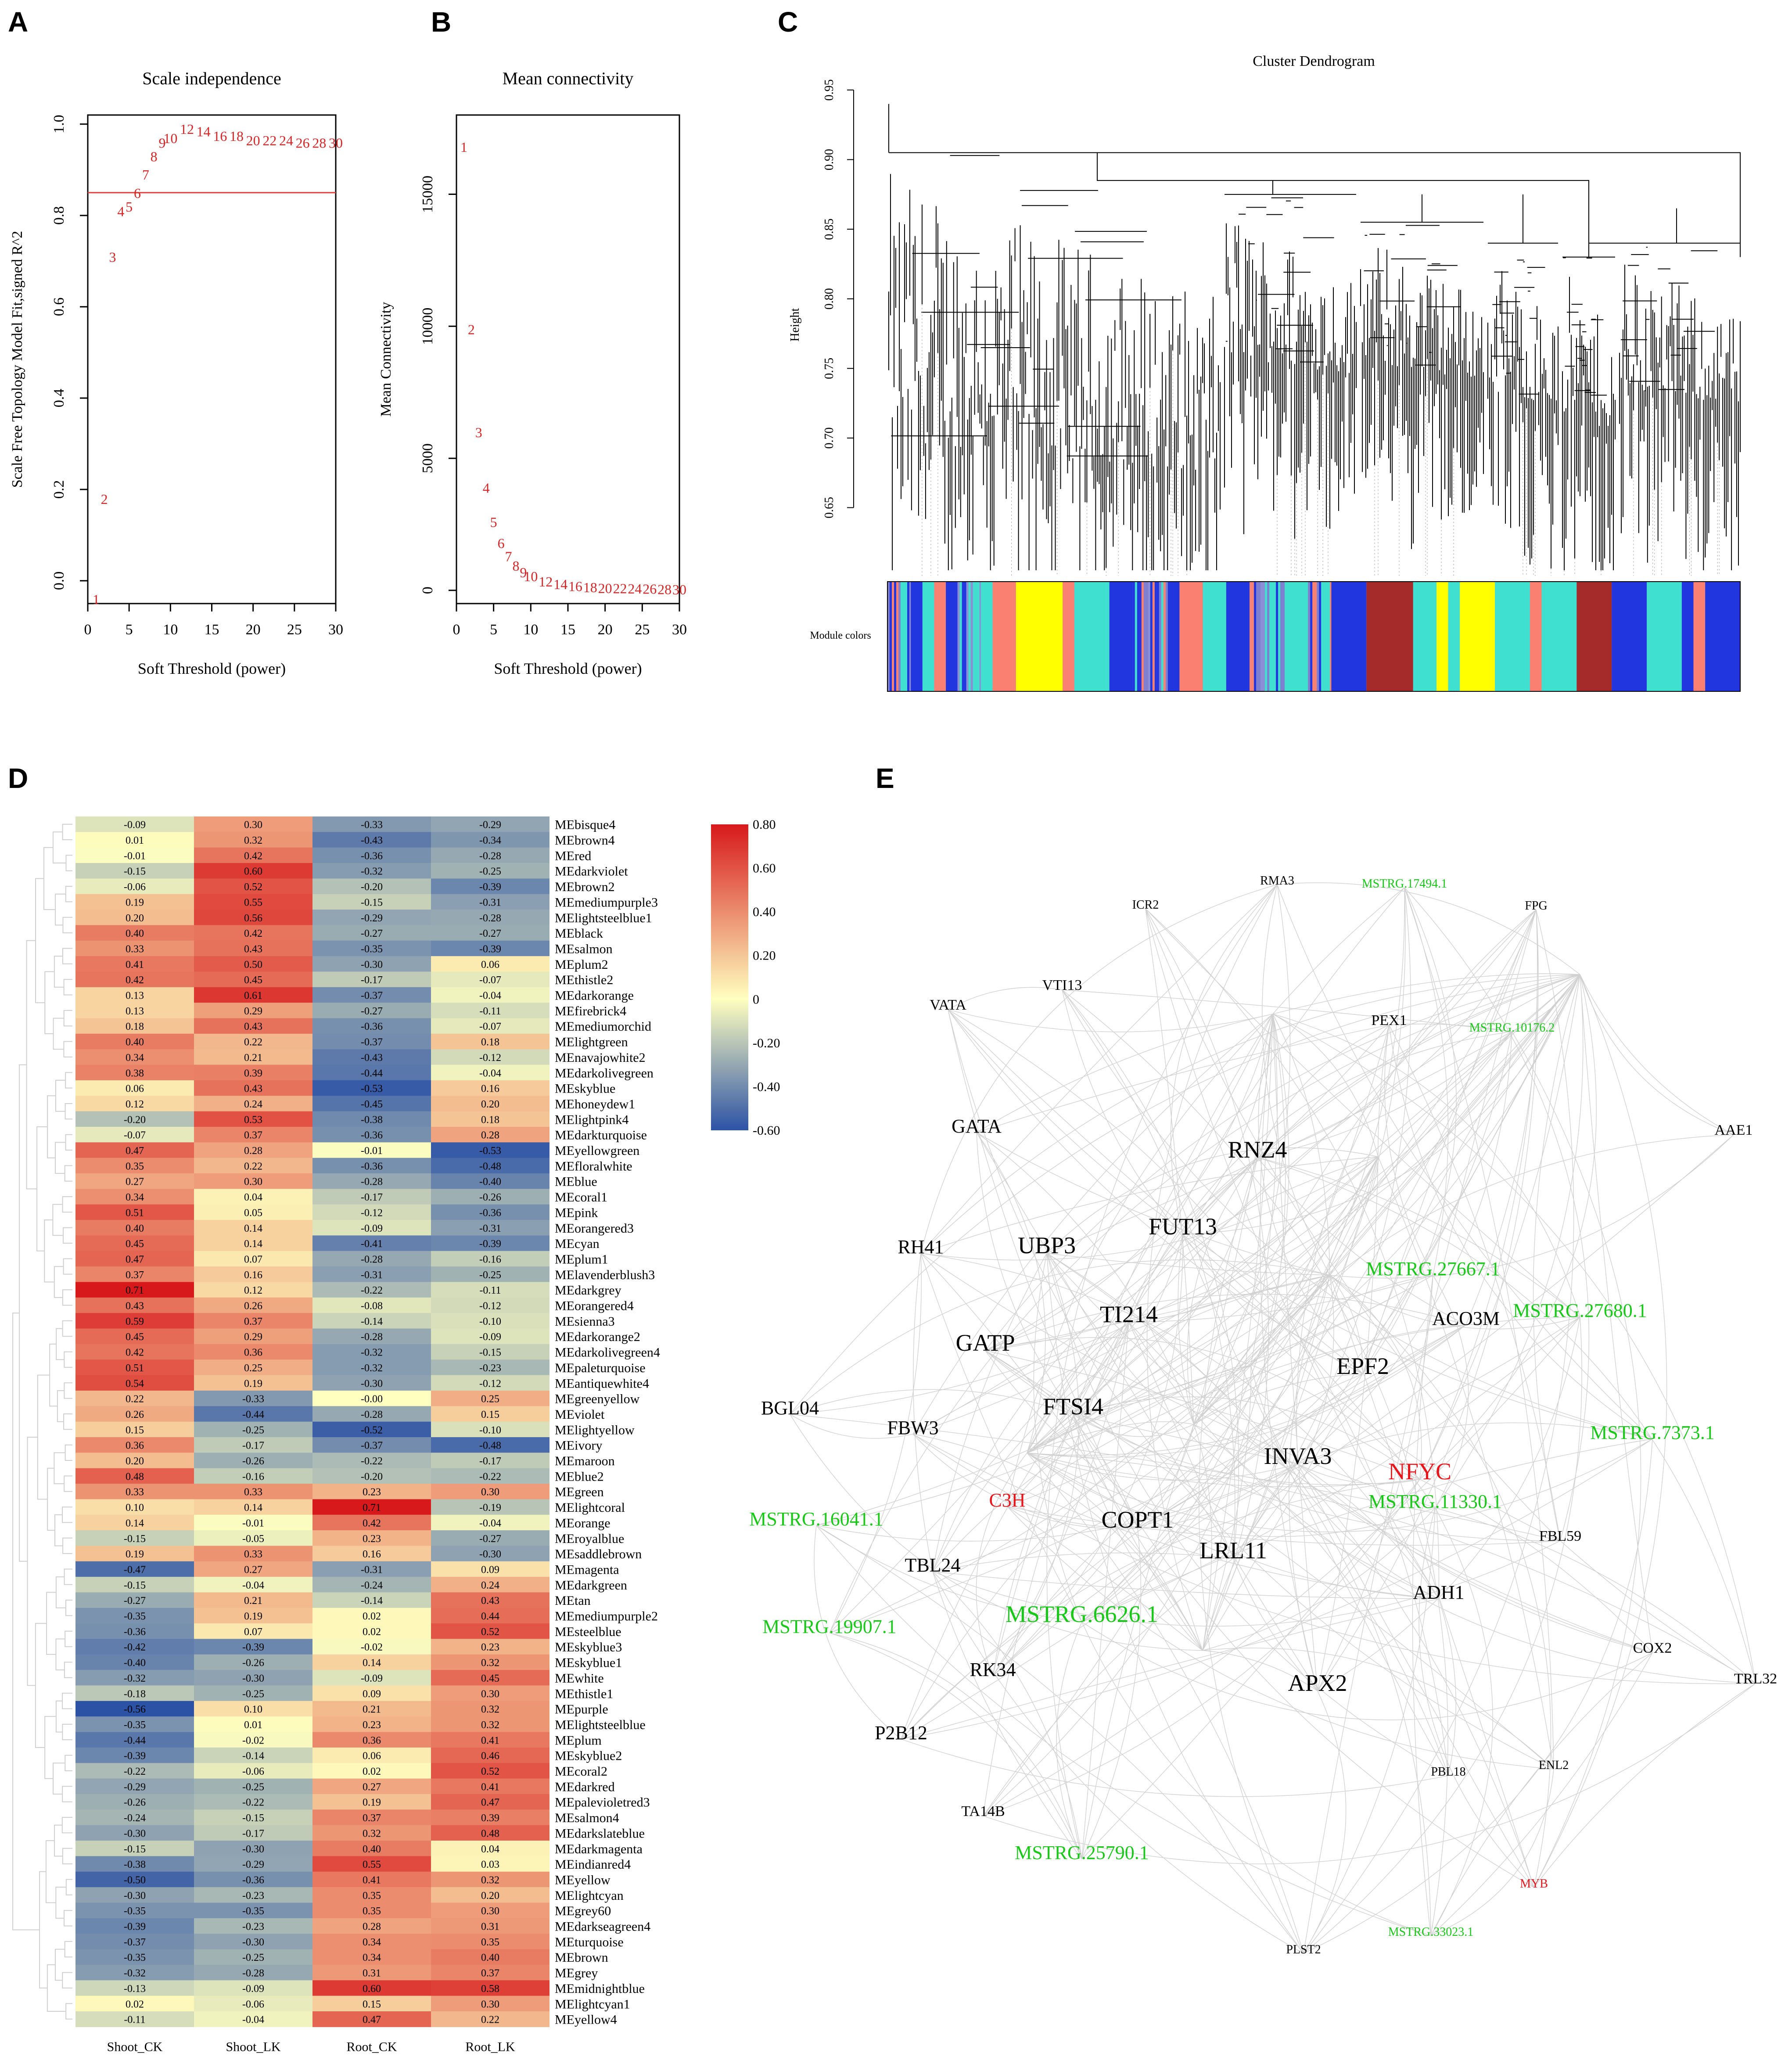 This screenshot has width=1792, height=2064. What do you see at coordinates (603, 918) in the screenshot?
I see `row-label: MElightsteelblue1` at bounding box center [603, 918].